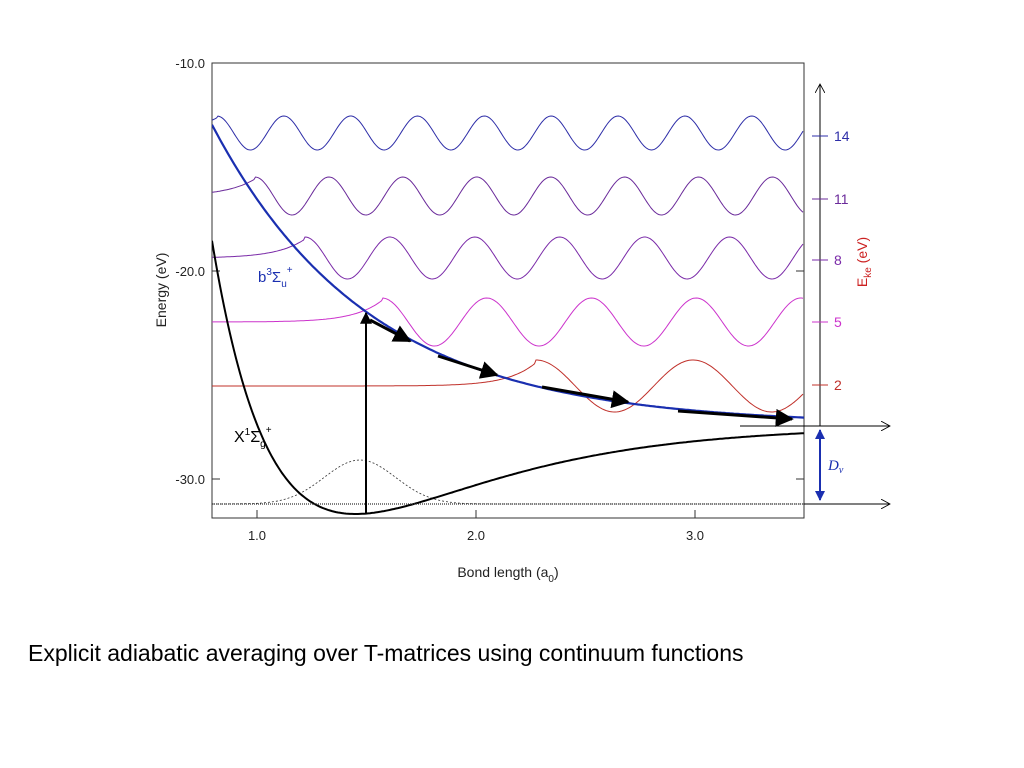 Image resolution: width=1024 pixels, height=768 pixels. Describe the element at coordinates (551, 579) in the screenshot. I see `x-axis-title-sub: 0` at that location.